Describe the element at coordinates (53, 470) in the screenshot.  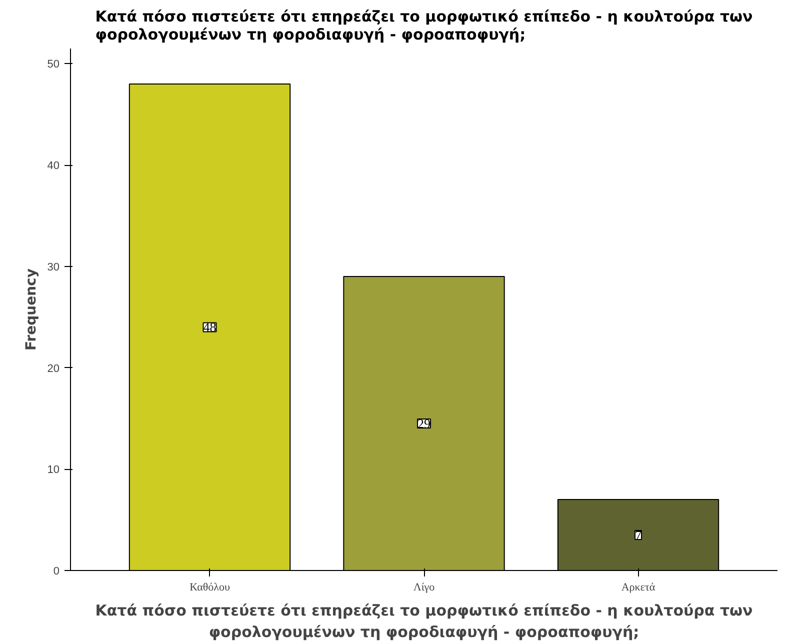
I see `y-tick-label: 10` at that location.